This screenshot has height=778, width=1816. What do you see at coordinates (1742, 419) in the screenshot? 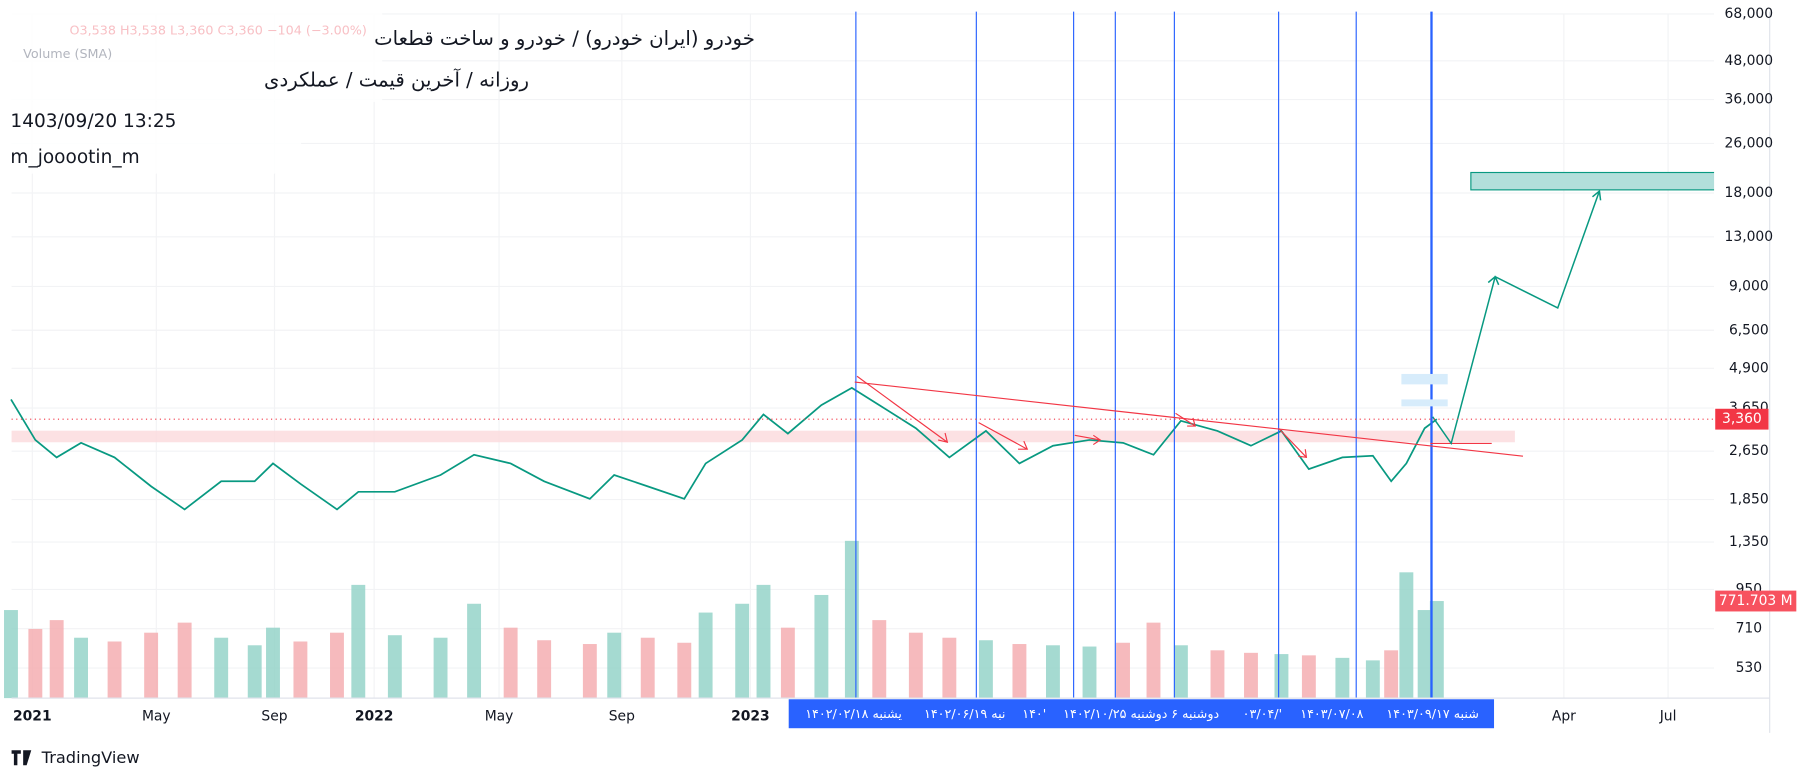
I see `last-price-box` at bounding box center [1742, 419].